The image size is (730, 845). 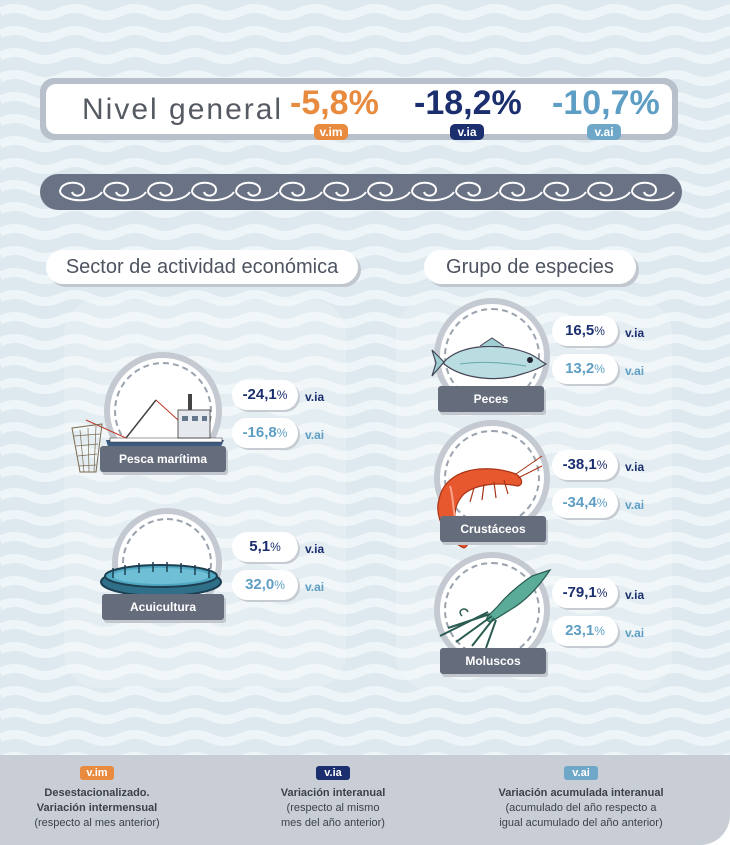 What do you see at coordinates (491, 399) in the screenshot?
I see `peces-label: Peces` at bounding box center [491, 399].